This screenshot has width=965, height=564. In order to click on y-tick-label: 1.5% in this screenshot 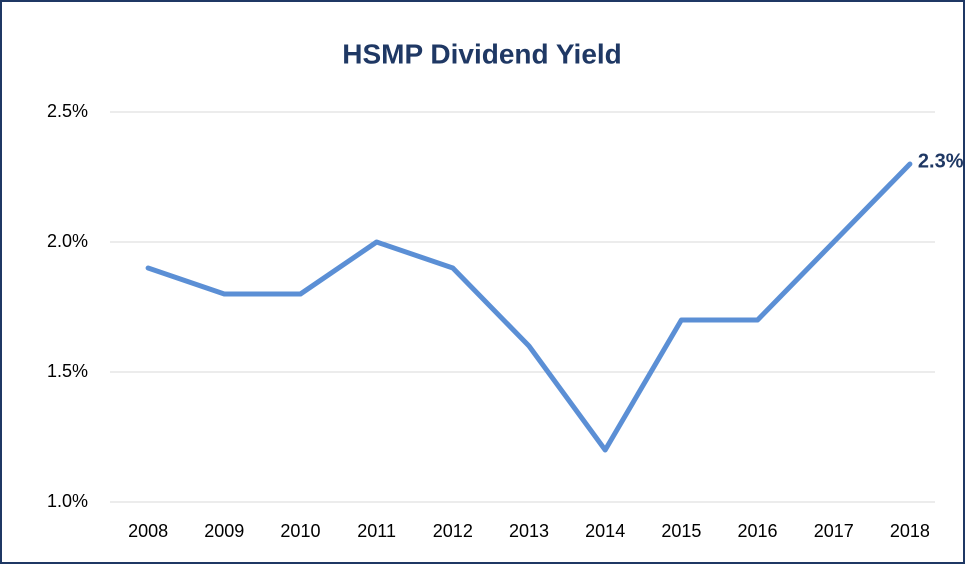, I will do `click(67, 371)`.